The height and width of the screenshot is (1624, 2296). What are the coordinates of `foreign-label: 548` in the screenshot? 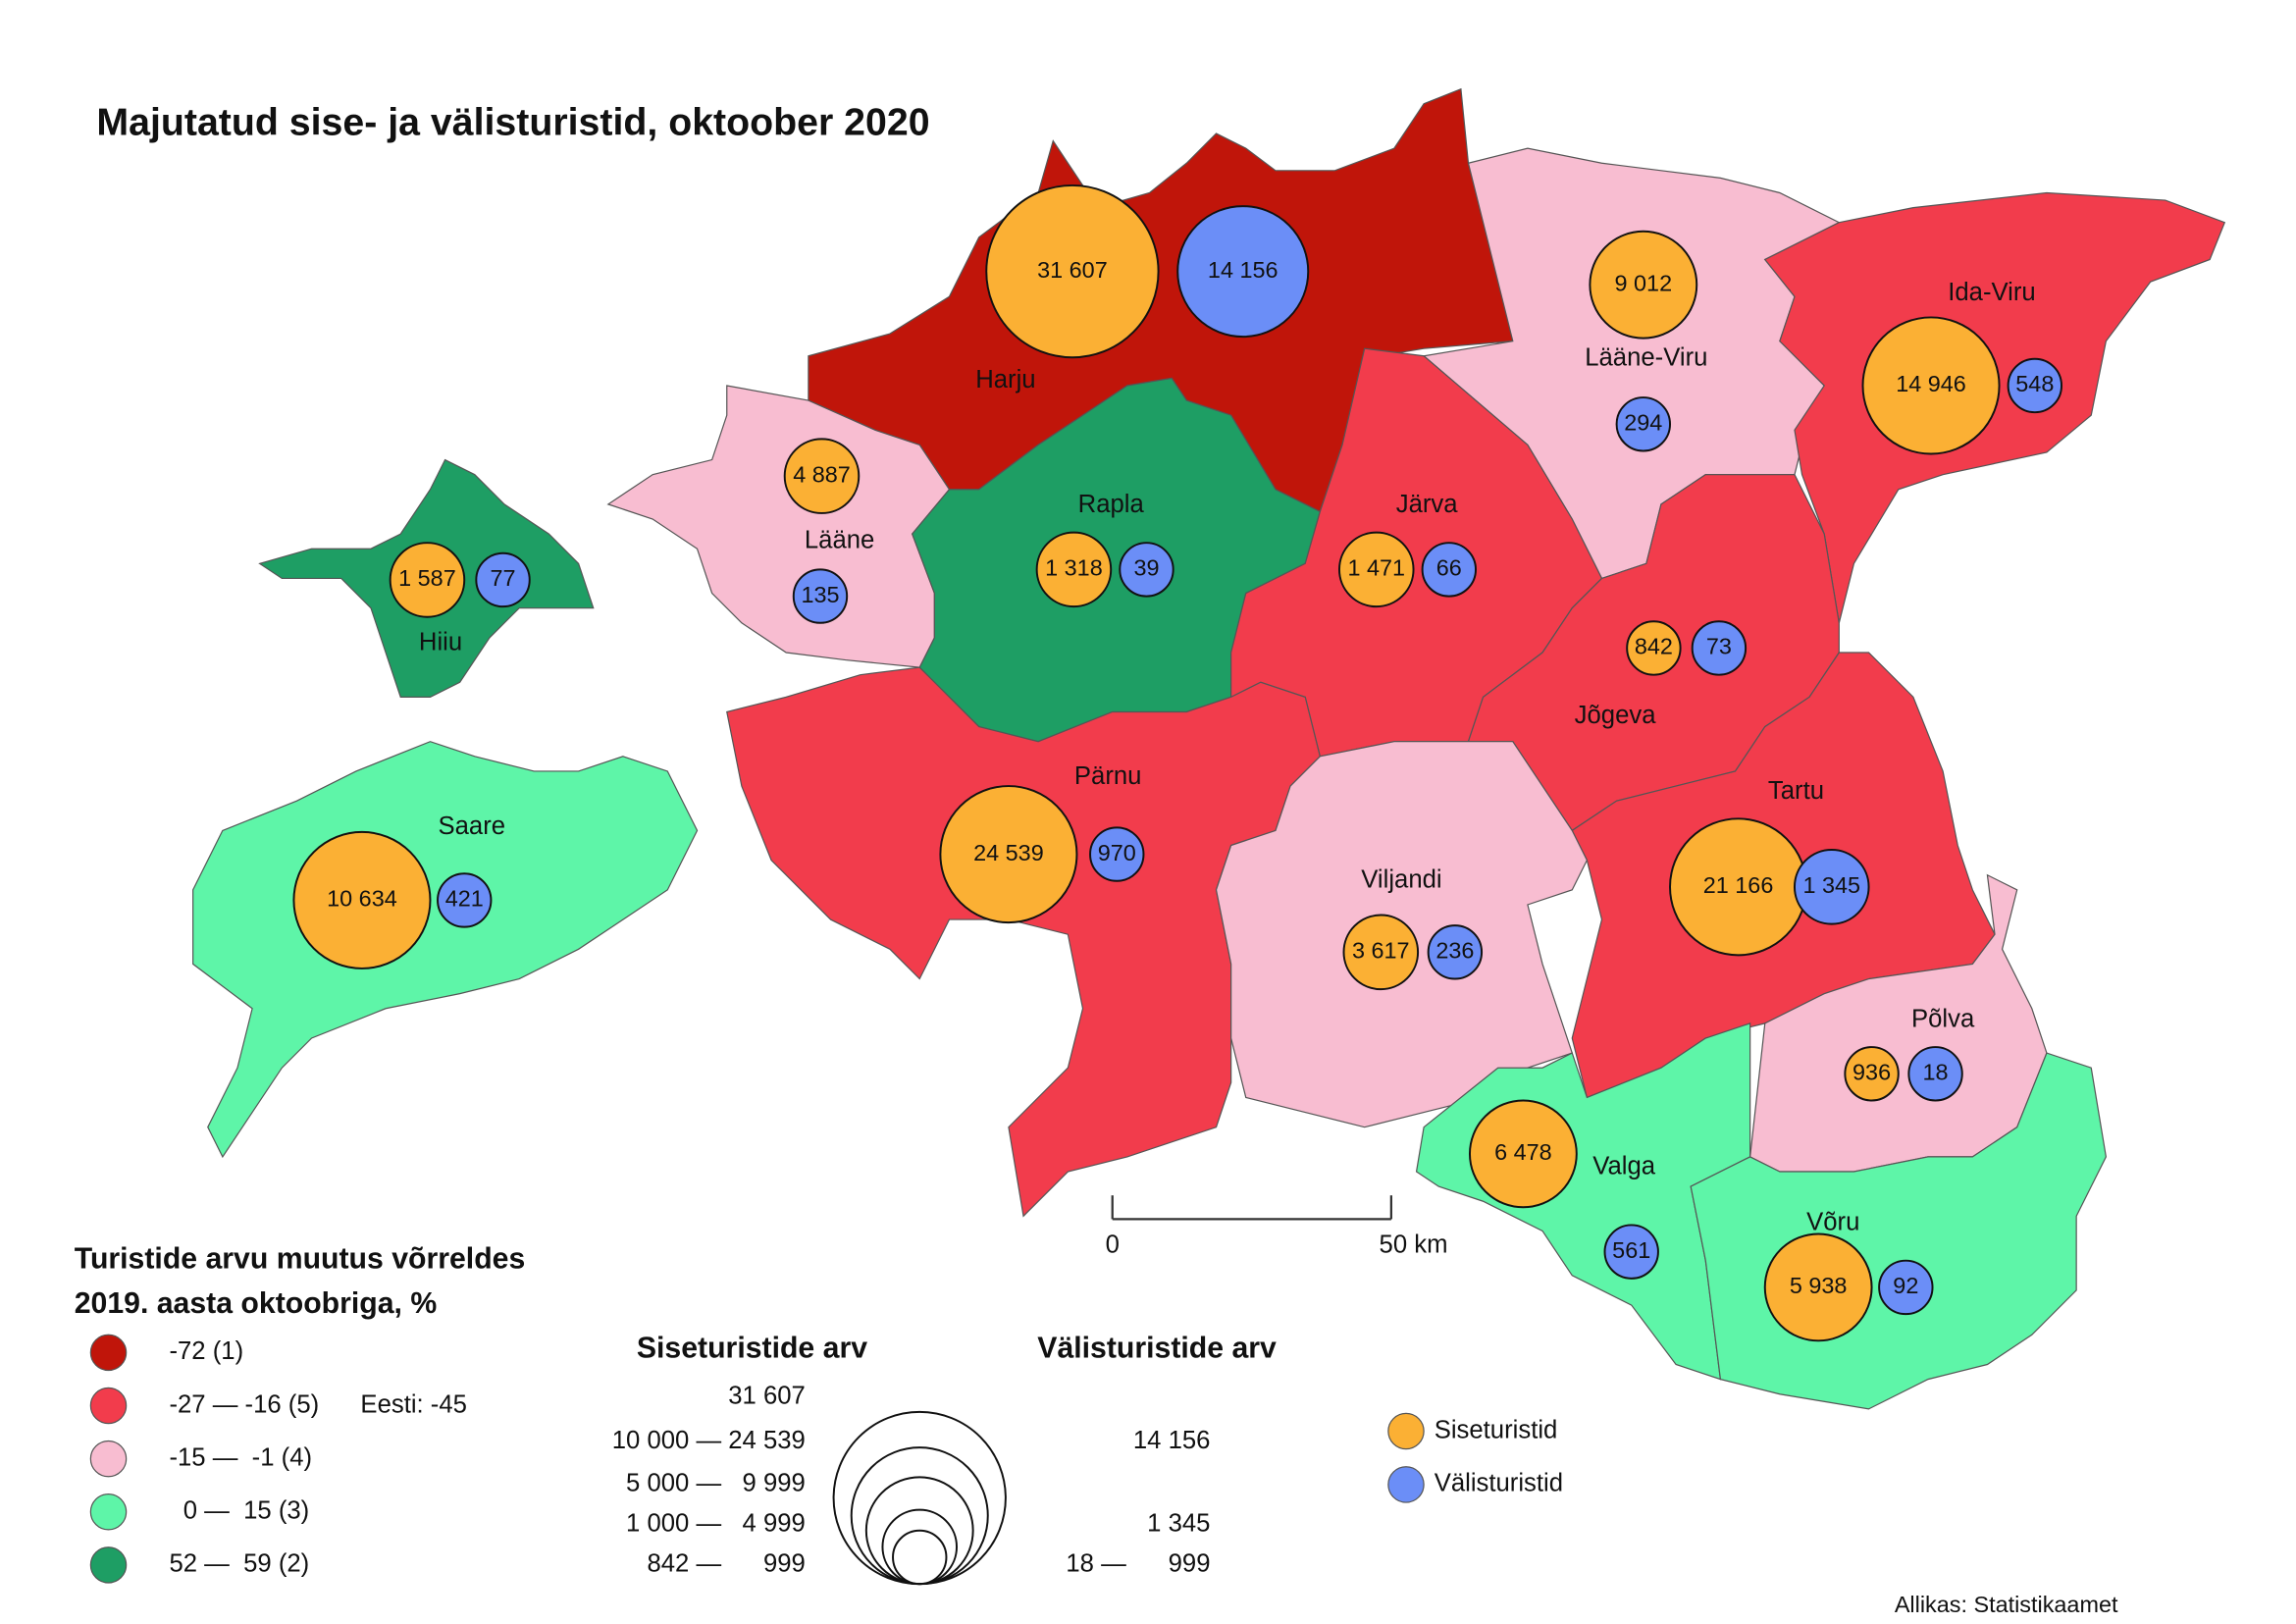 It's located at (2034, 383).